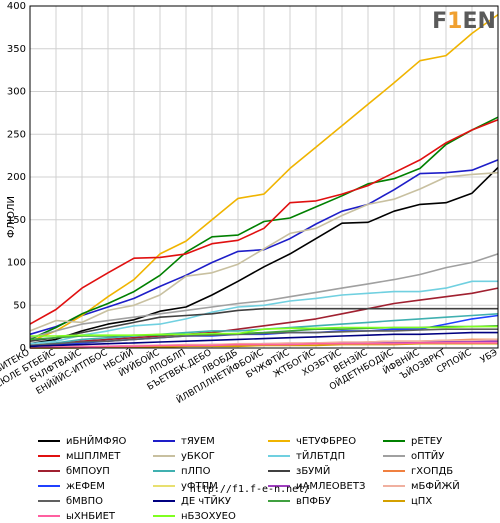  I want to click on legend-label: пЛПО, so click(196, 471).